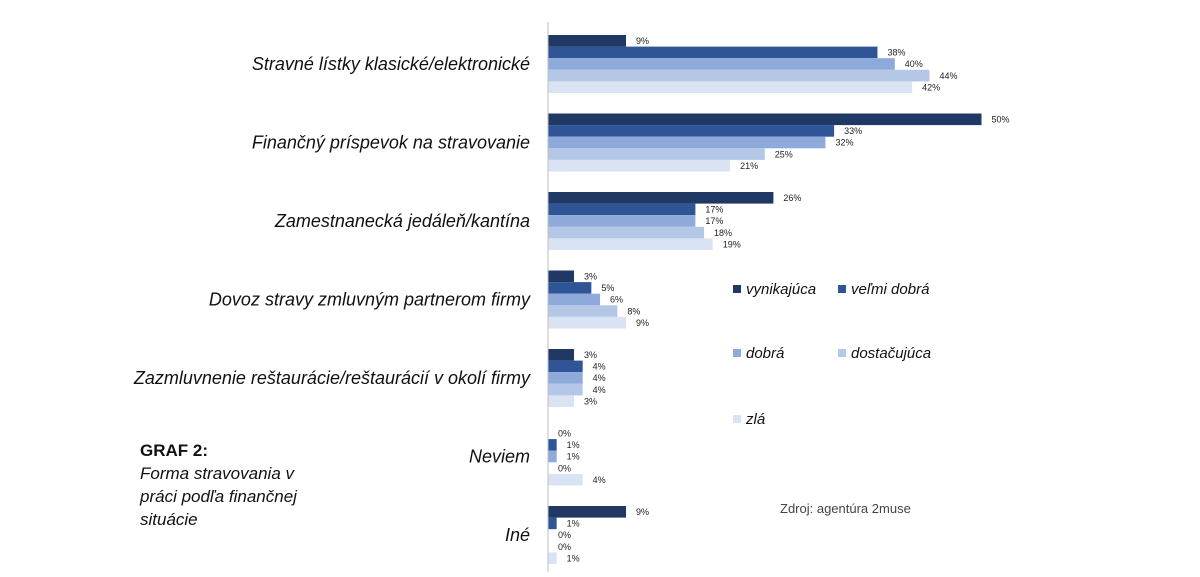 This screenshot has width=1200, height=577. I want to click on data-label-3-5: 19%, so click(732, 244).